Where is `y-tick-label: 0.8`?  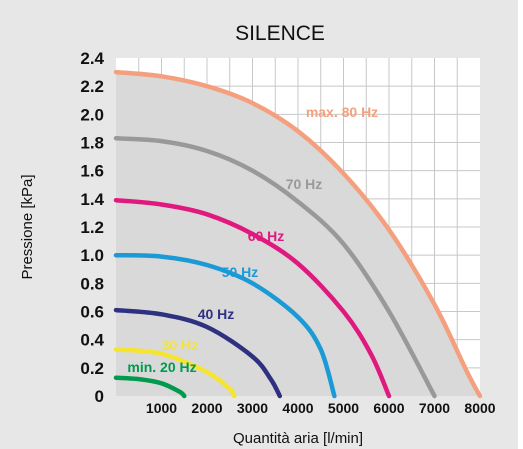
y-tick-label: 0.8 is located at coordinates (92, 283).